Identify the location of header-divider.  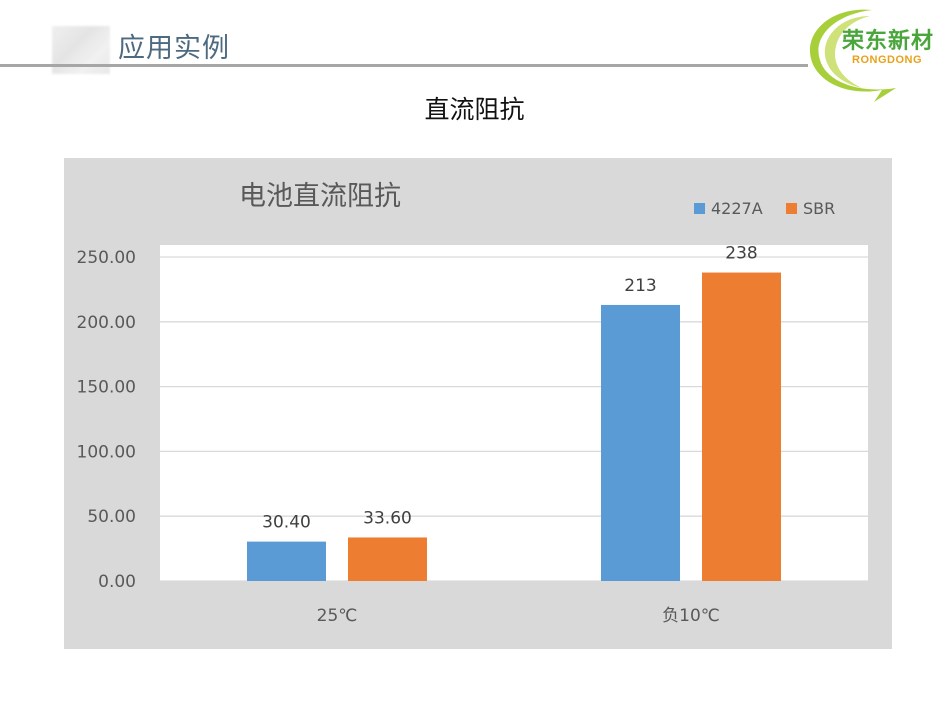
(404, 65).